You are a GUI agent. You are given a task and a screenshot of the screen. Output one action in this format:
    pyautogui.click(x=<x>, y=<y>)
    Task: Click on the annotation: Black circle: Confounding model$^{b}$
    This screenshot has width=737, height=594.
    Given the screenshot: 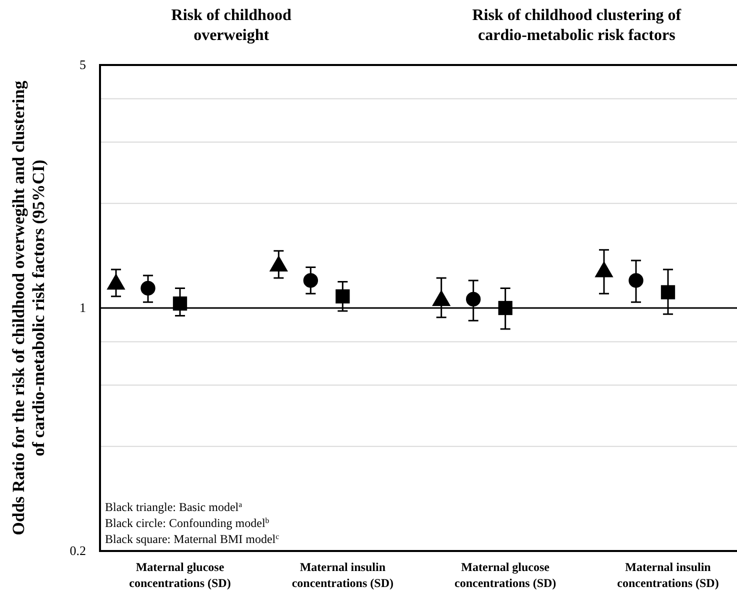 What is the action you would take?
    pyautogui.click(x=187, y=523)
    